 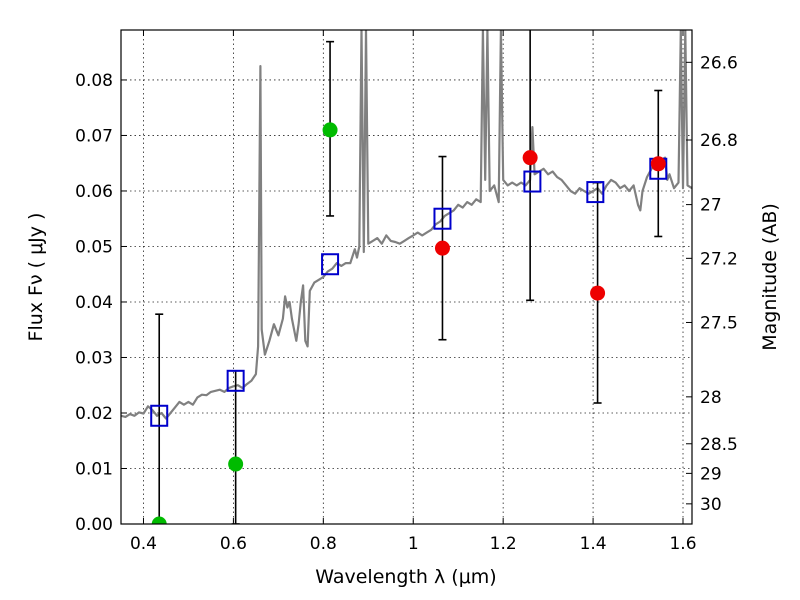 I want to click on x-tick-label: 0.6, so click(x=233, y=544).